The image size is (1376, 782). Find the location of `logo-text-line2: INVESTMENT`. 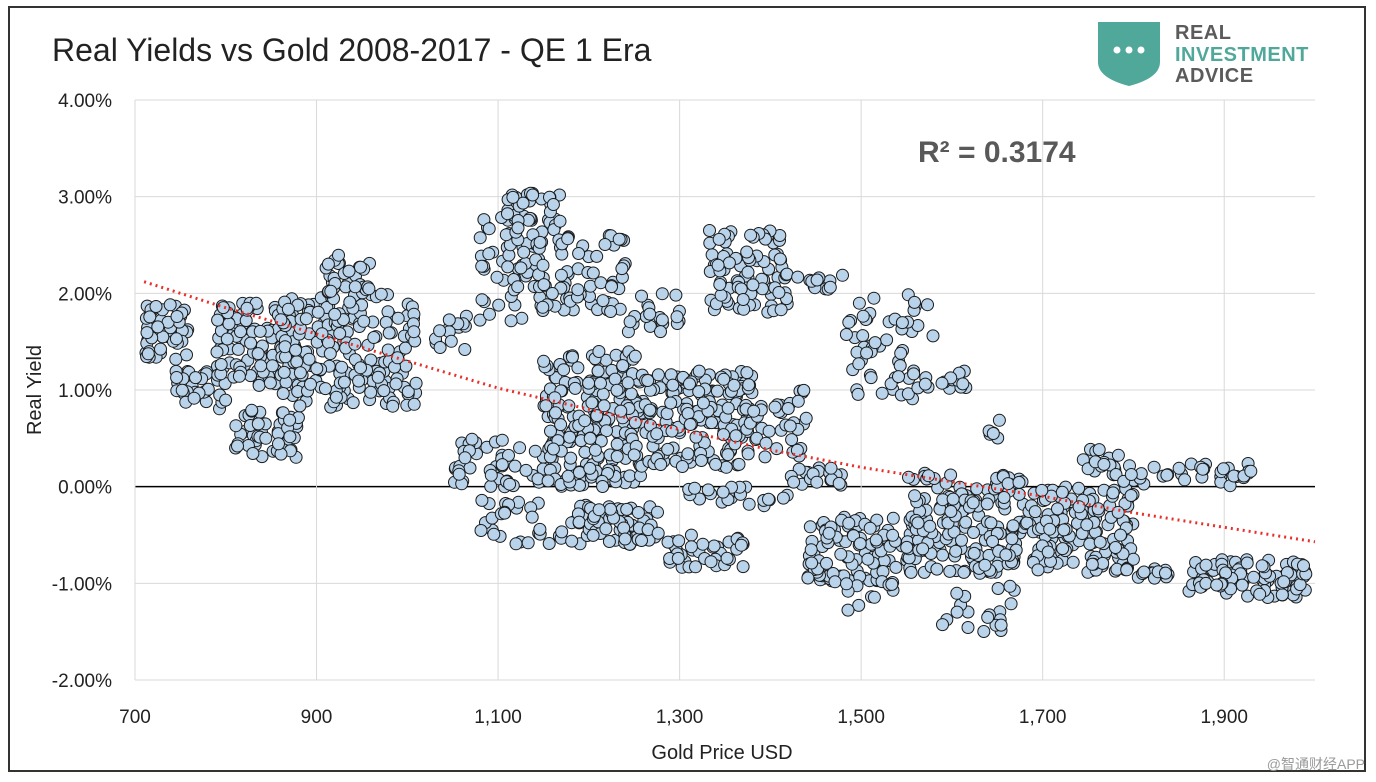

logo-text-line2: INVESTMENT is located at coordinates (1242, 55).